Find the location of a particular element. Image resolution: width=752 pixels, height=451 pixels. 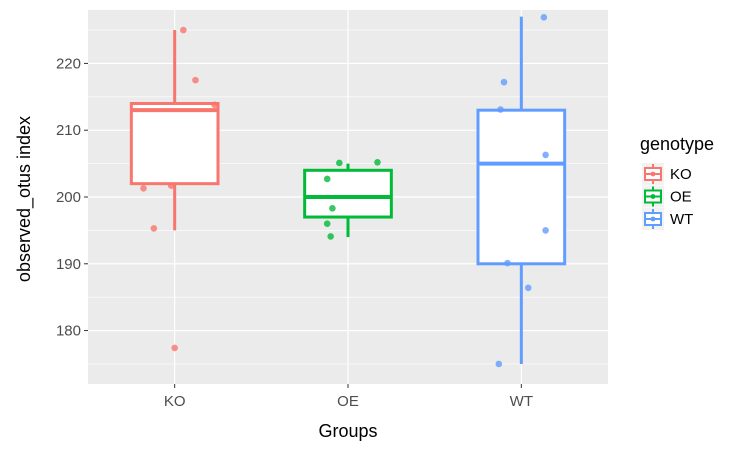

y-tick-label: 210 is located at coordinates (68, 130).